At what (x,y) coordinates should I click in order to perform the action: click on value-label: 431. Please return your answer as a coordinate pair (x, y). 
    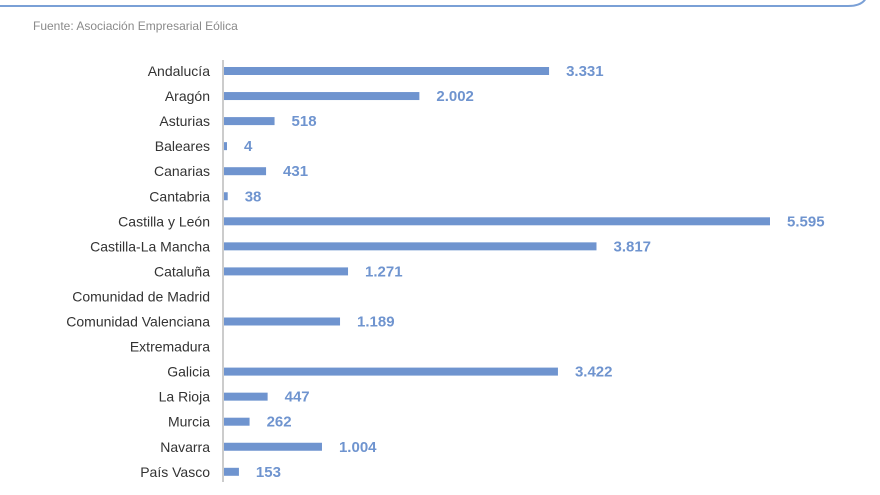
    Looking at the image, I should click on (295, 171).